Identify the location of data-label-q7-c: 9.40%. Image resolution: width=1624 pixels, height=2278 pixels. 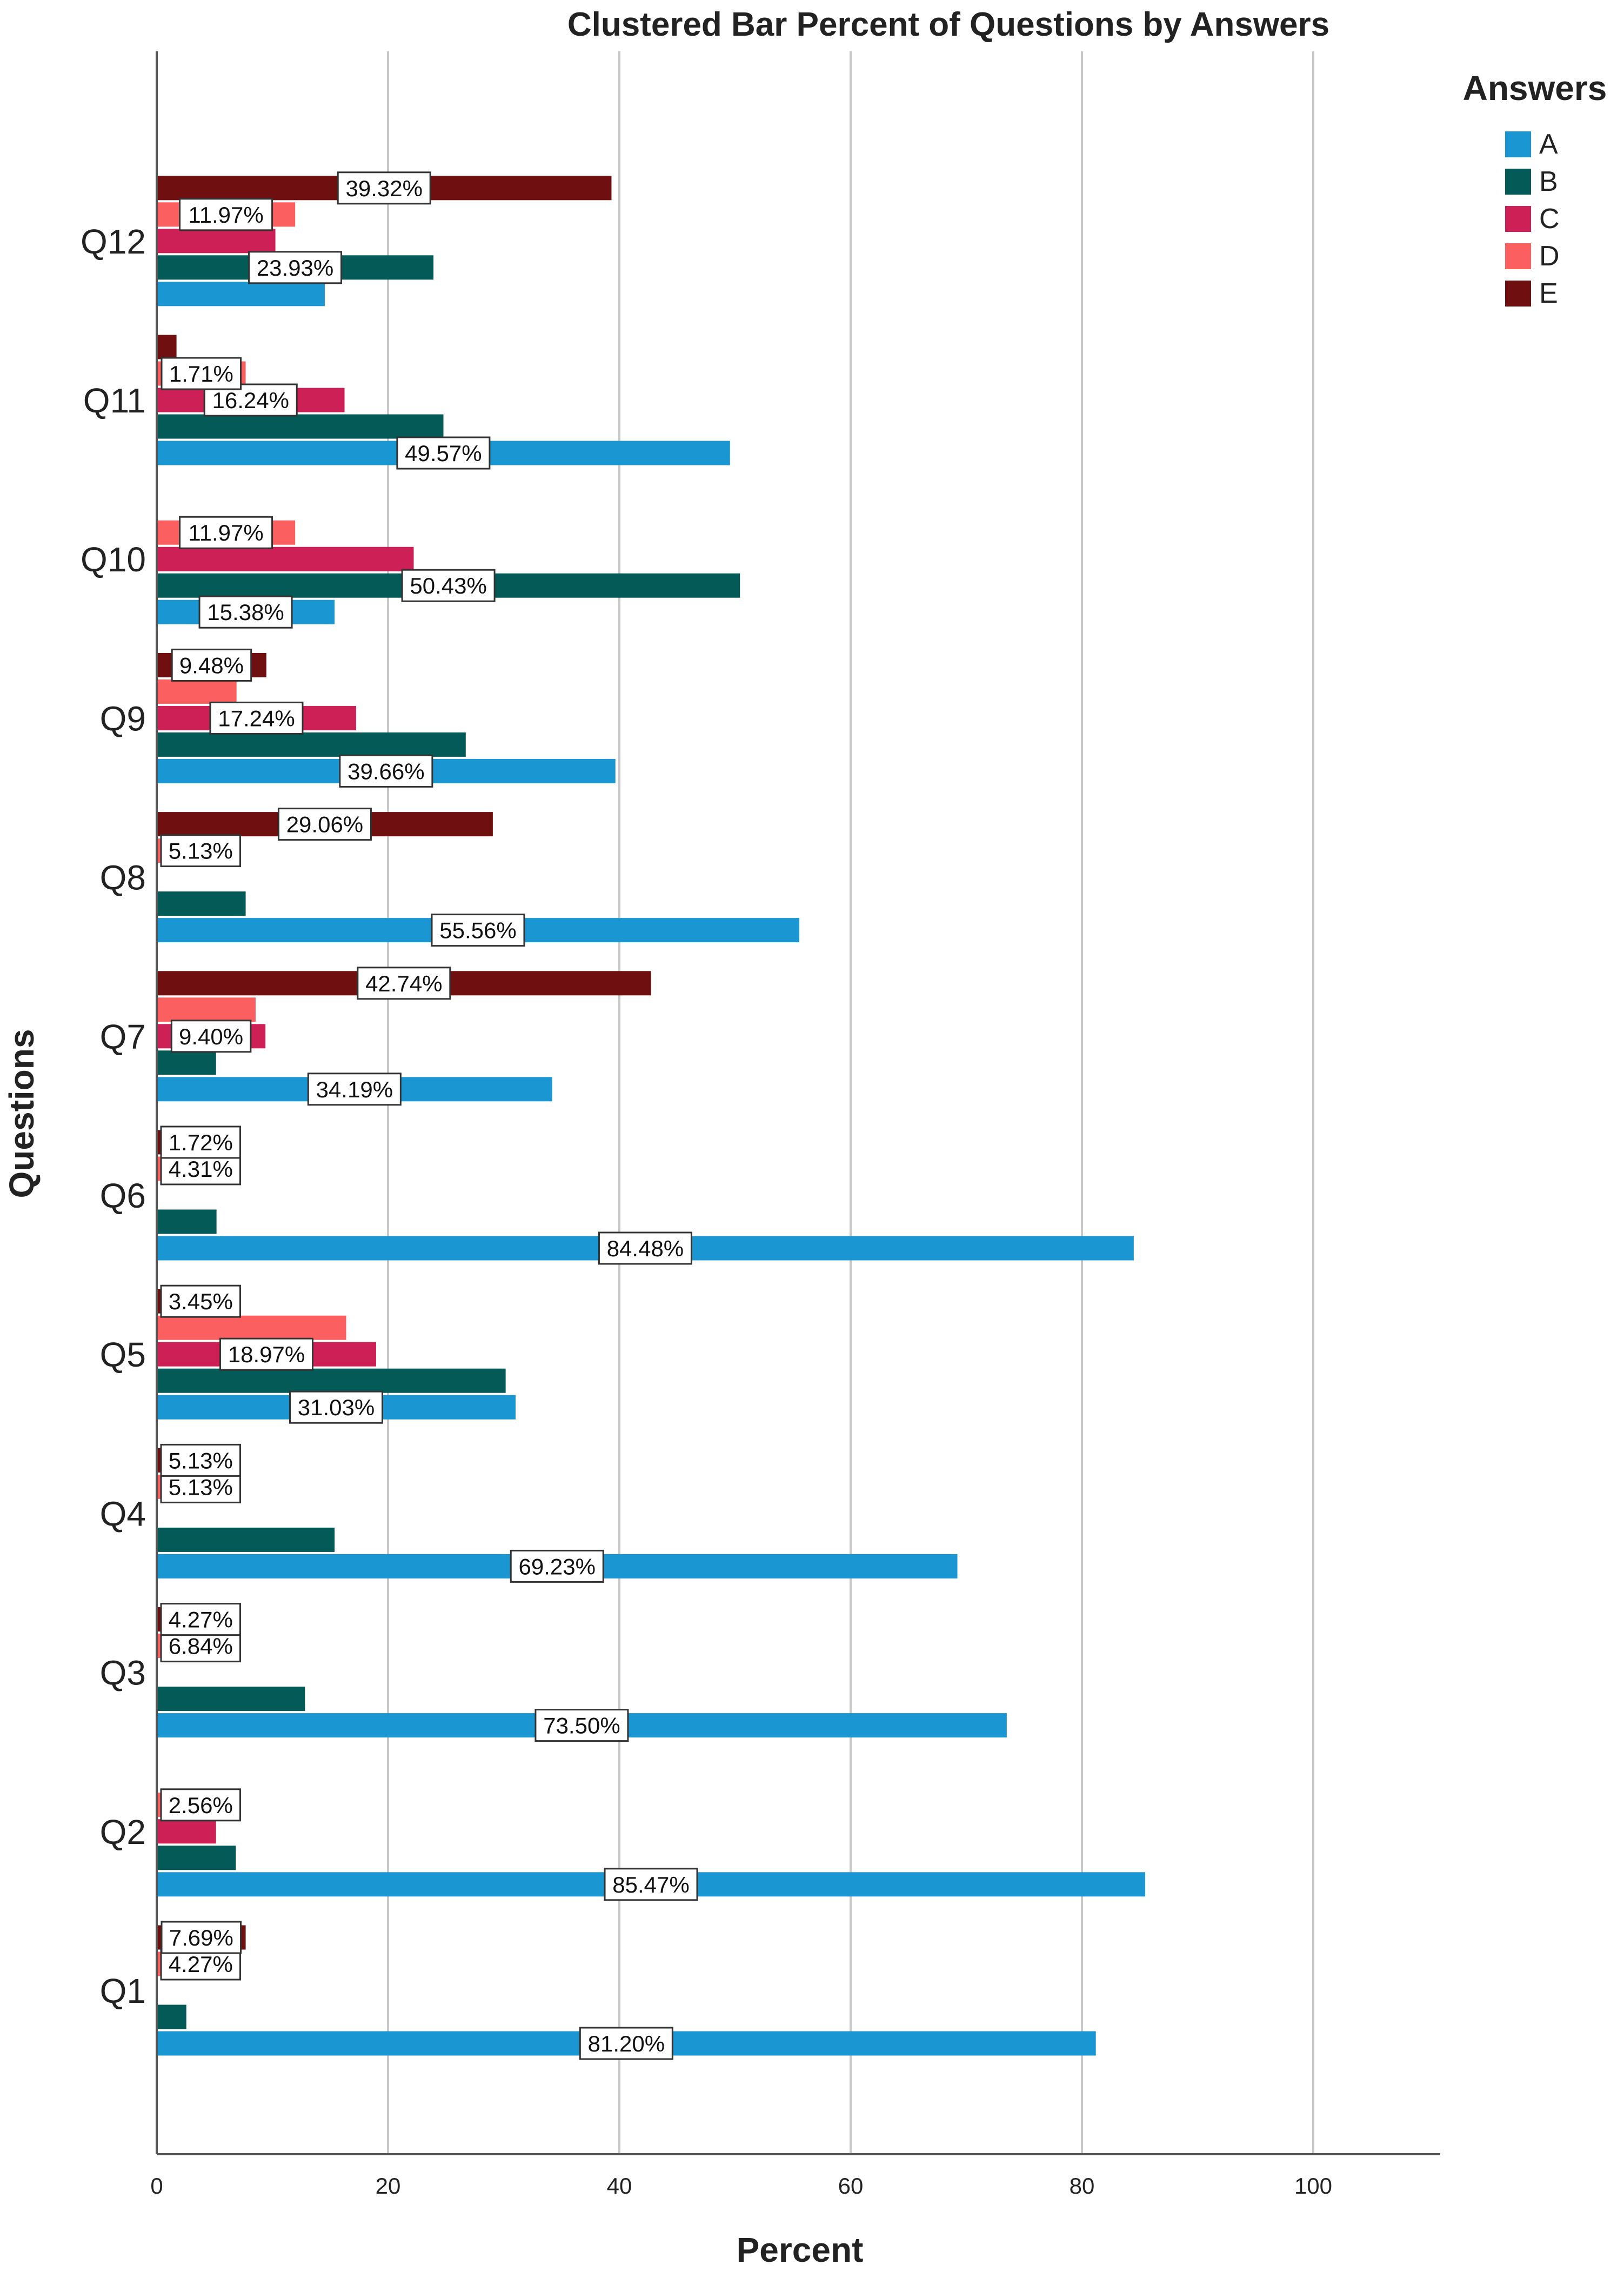
(211, 1036).